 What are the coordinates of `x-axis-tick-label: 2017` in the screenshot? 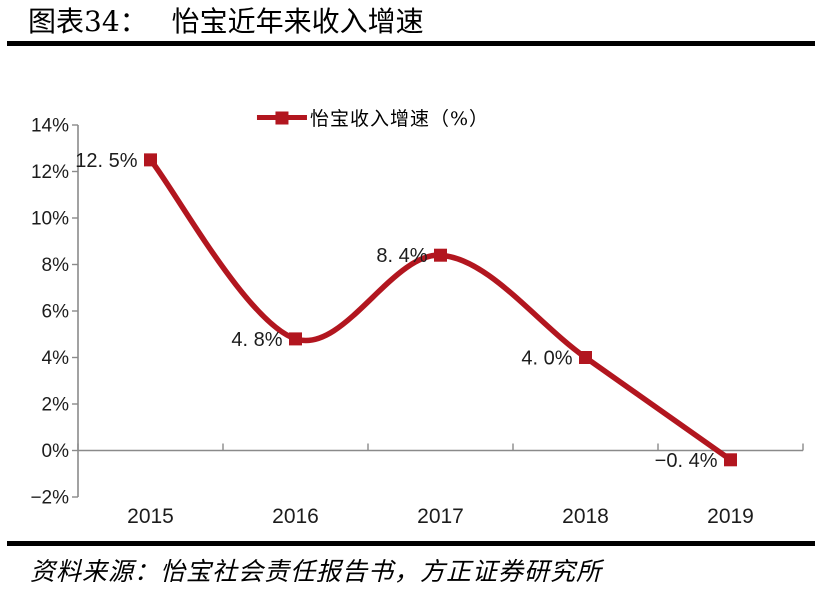 It's located at (440, 516).